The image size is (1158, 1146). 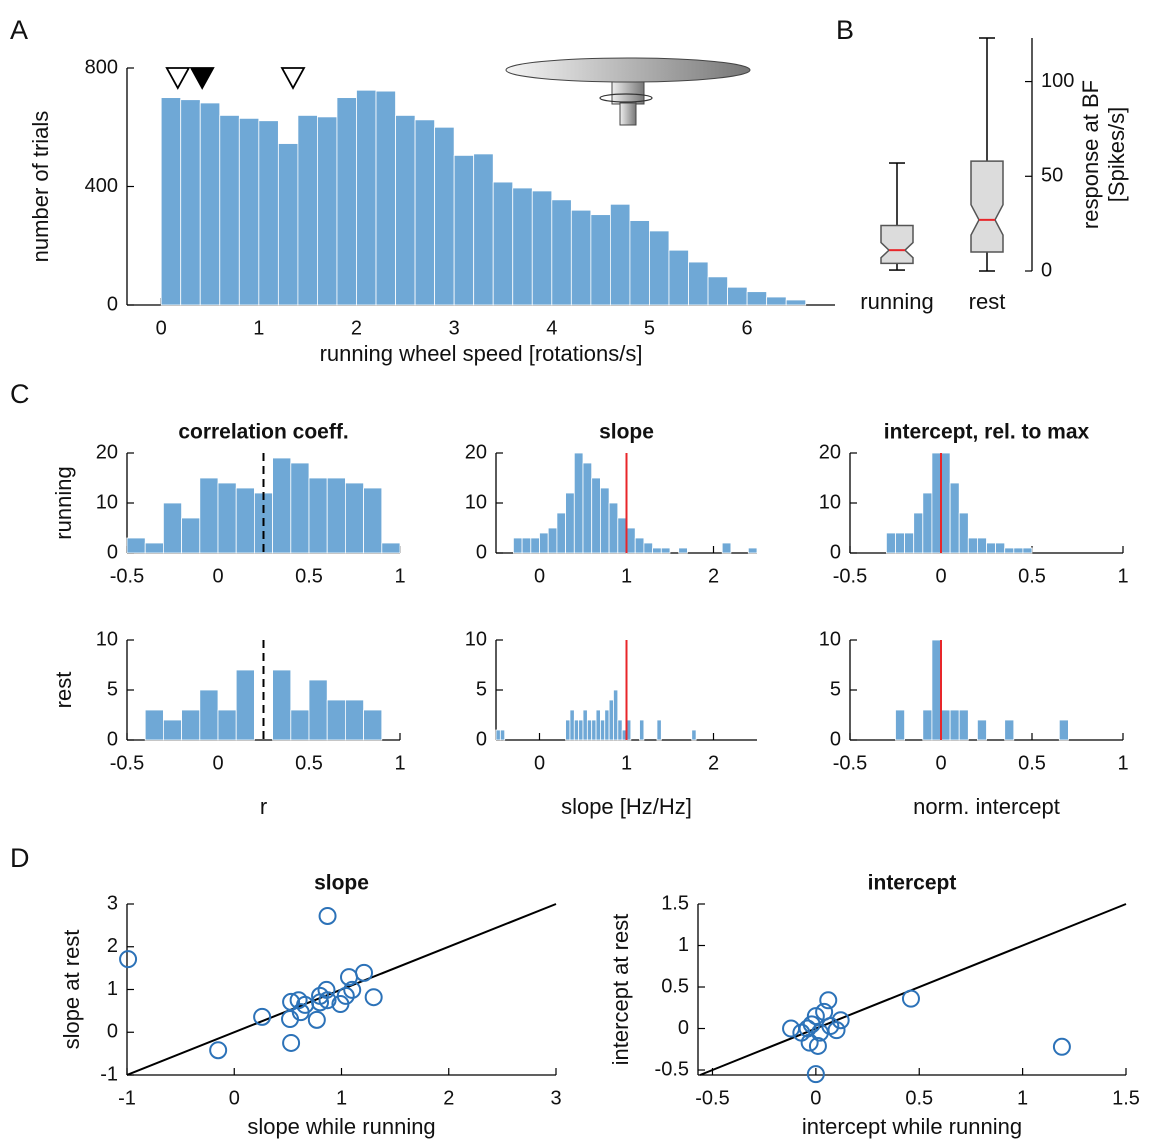 I want to click on marker-triangle, so click(x=202, y=78).